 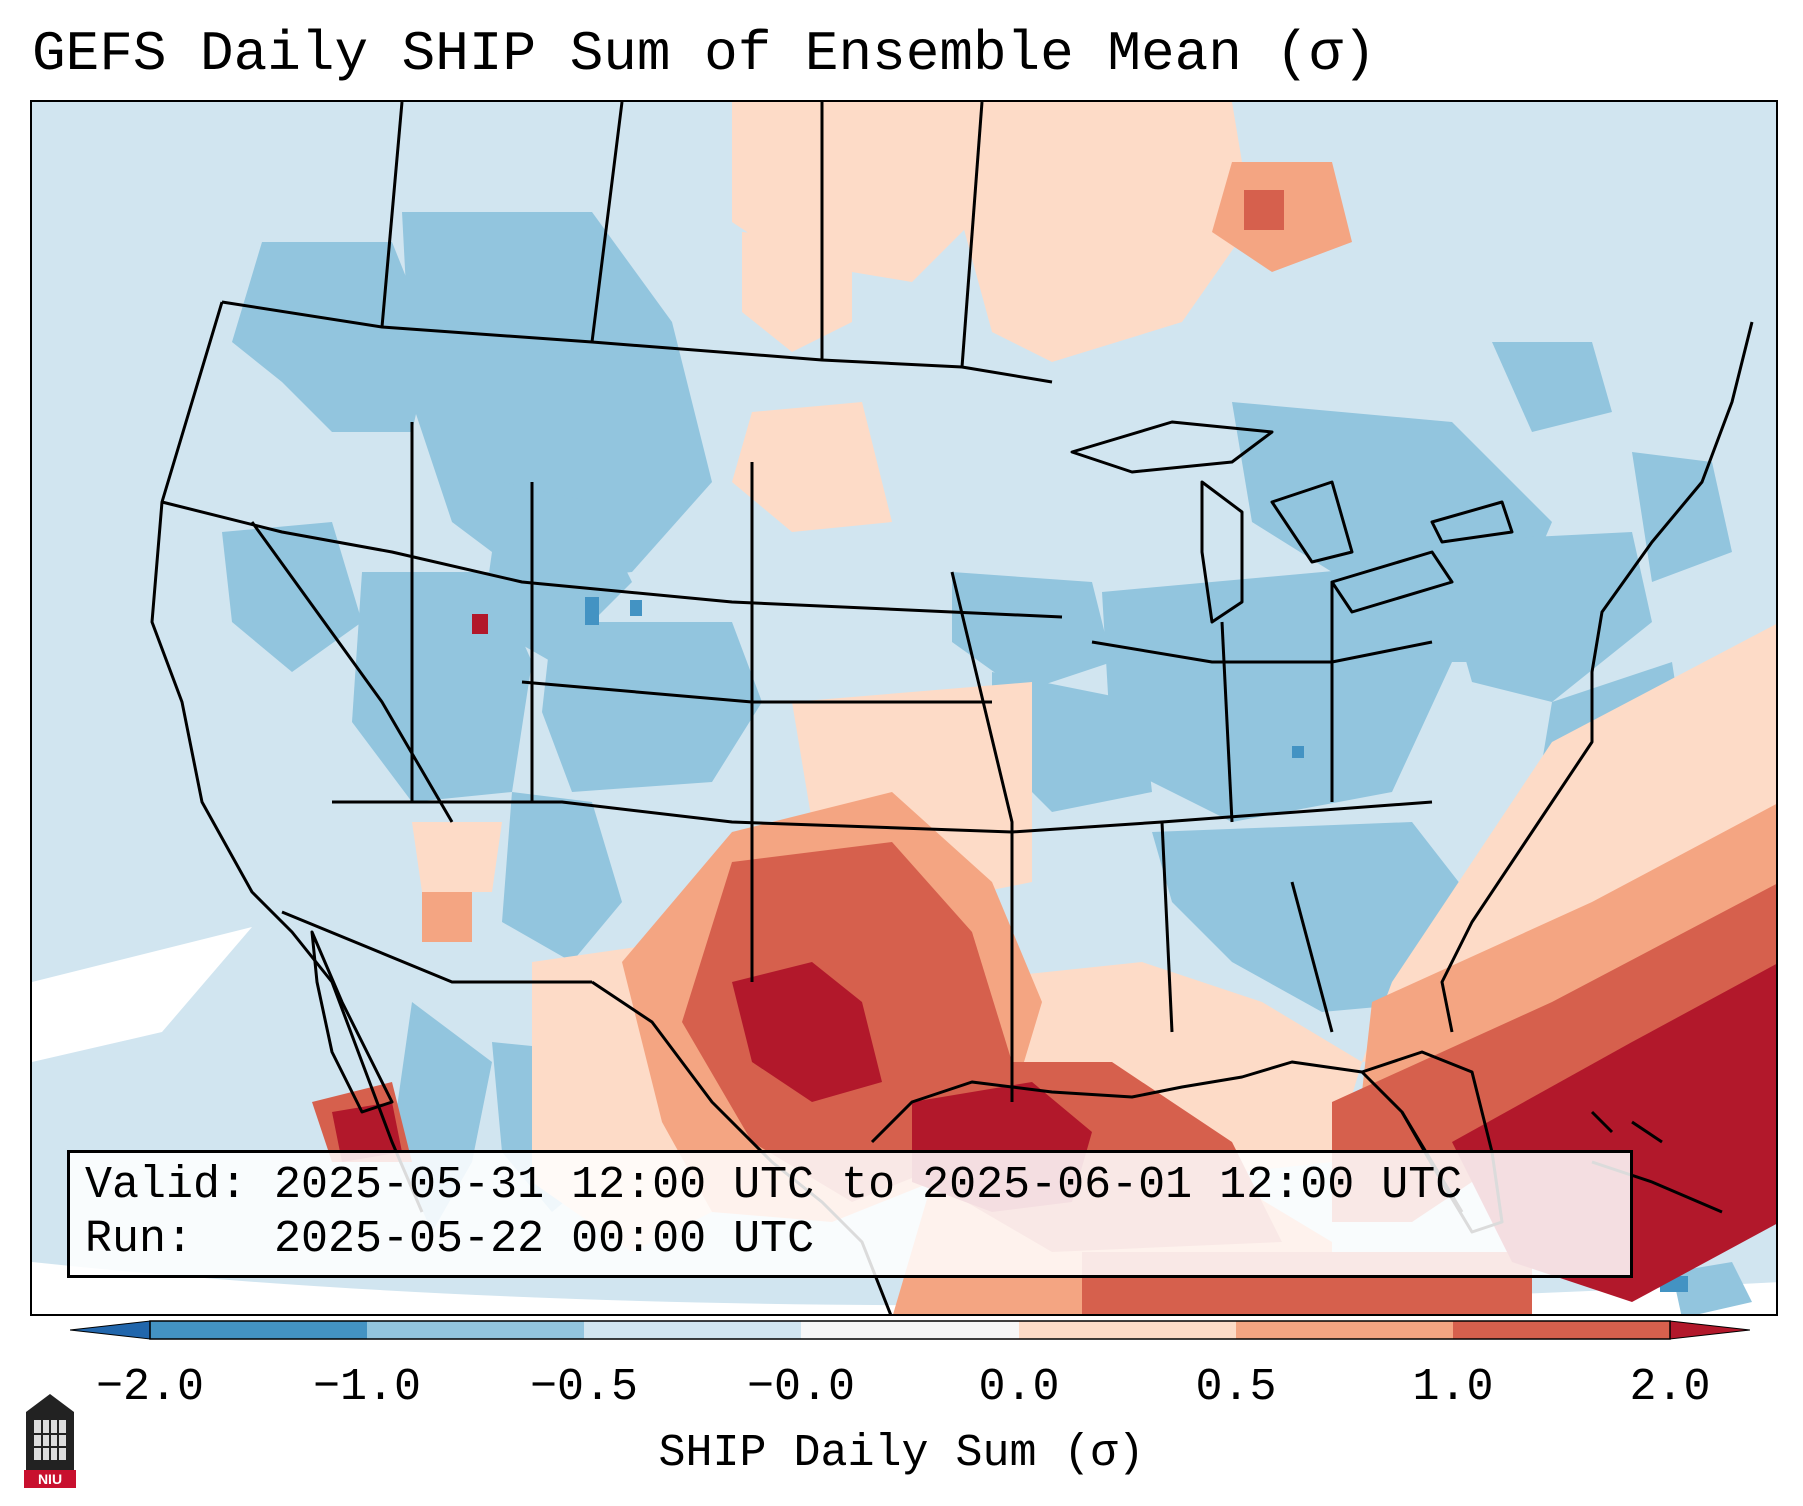 What do you see at coordinates (150, 1387) in the screenshot?
I see `colorbar-tick-label: −2.0` at bounding box center [150, 1387].